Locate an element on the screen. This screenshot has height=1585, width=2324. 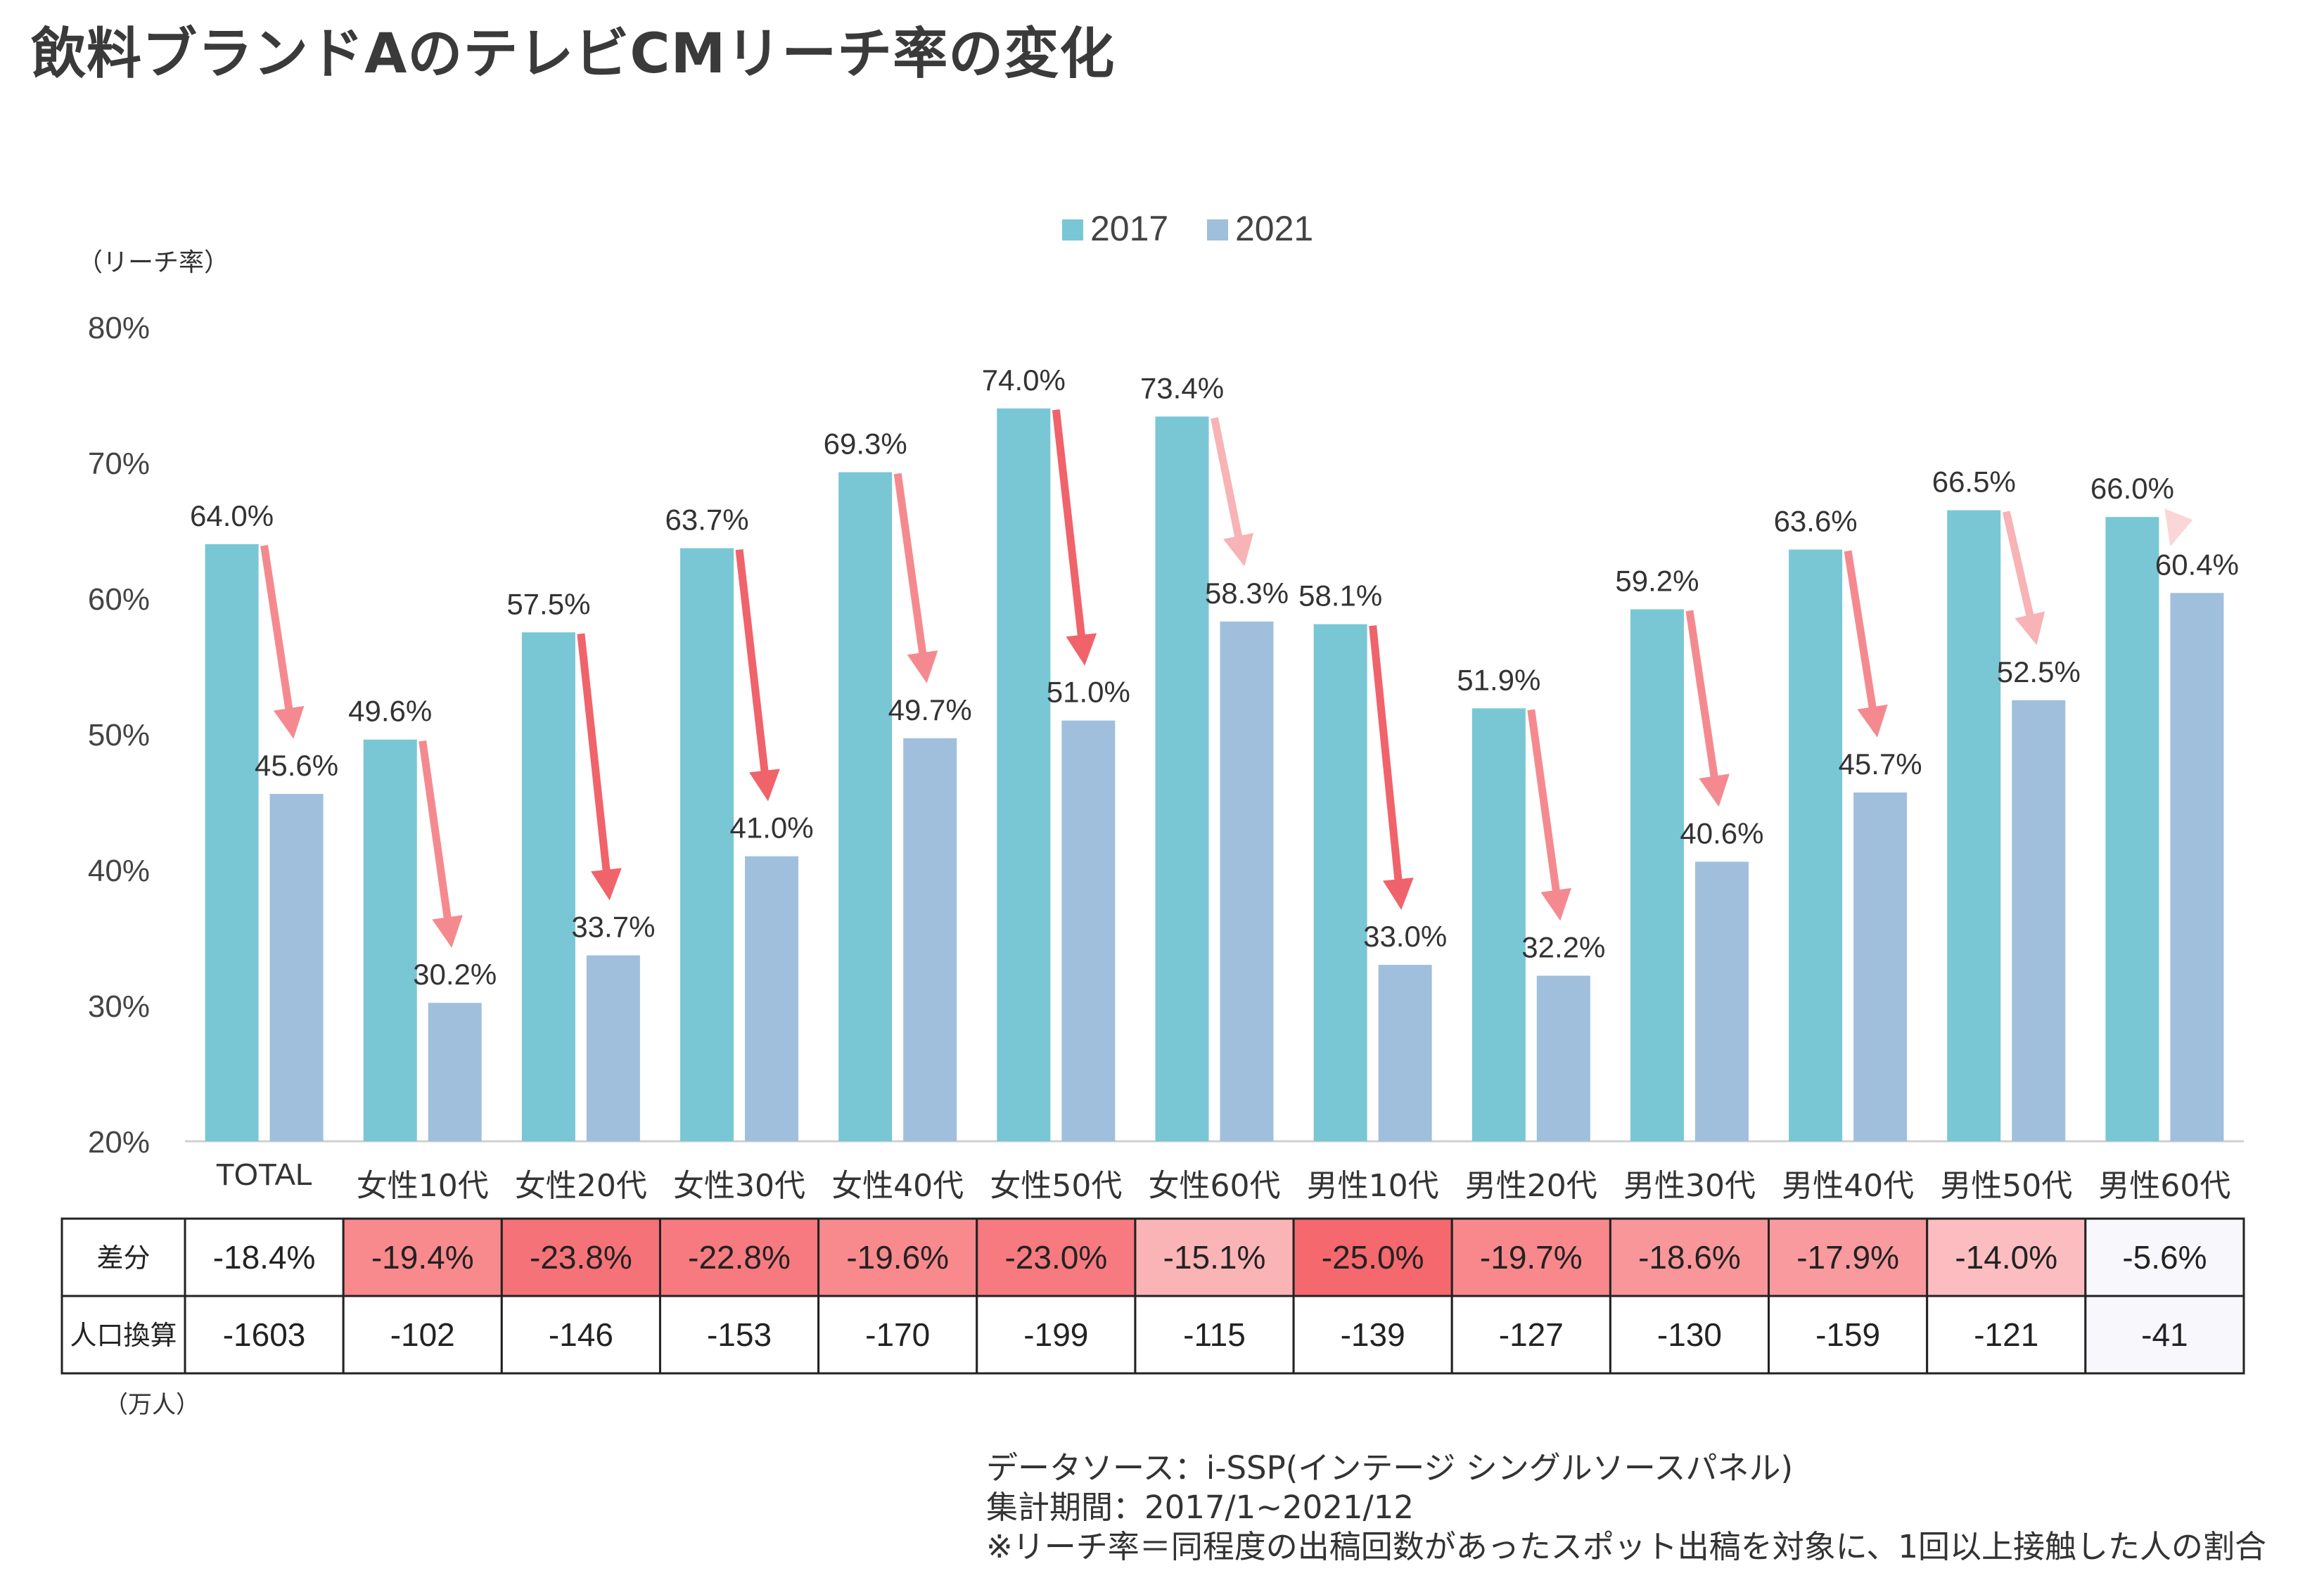
data-label-2017: 74.0% is located at coordinates (1024, 380).